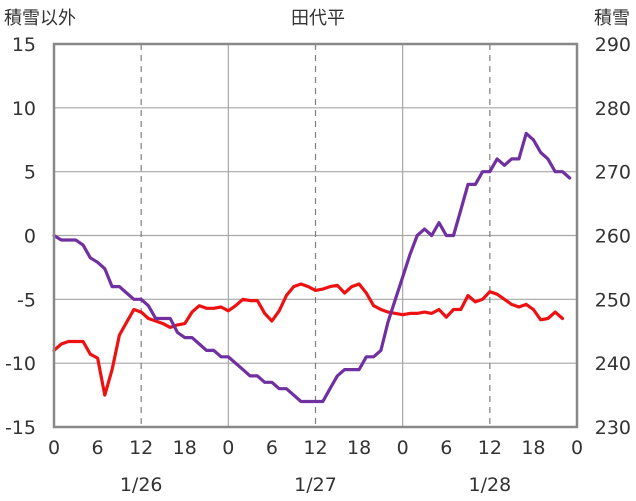  I want to click on date-label: 1/28, so click(489, 485).